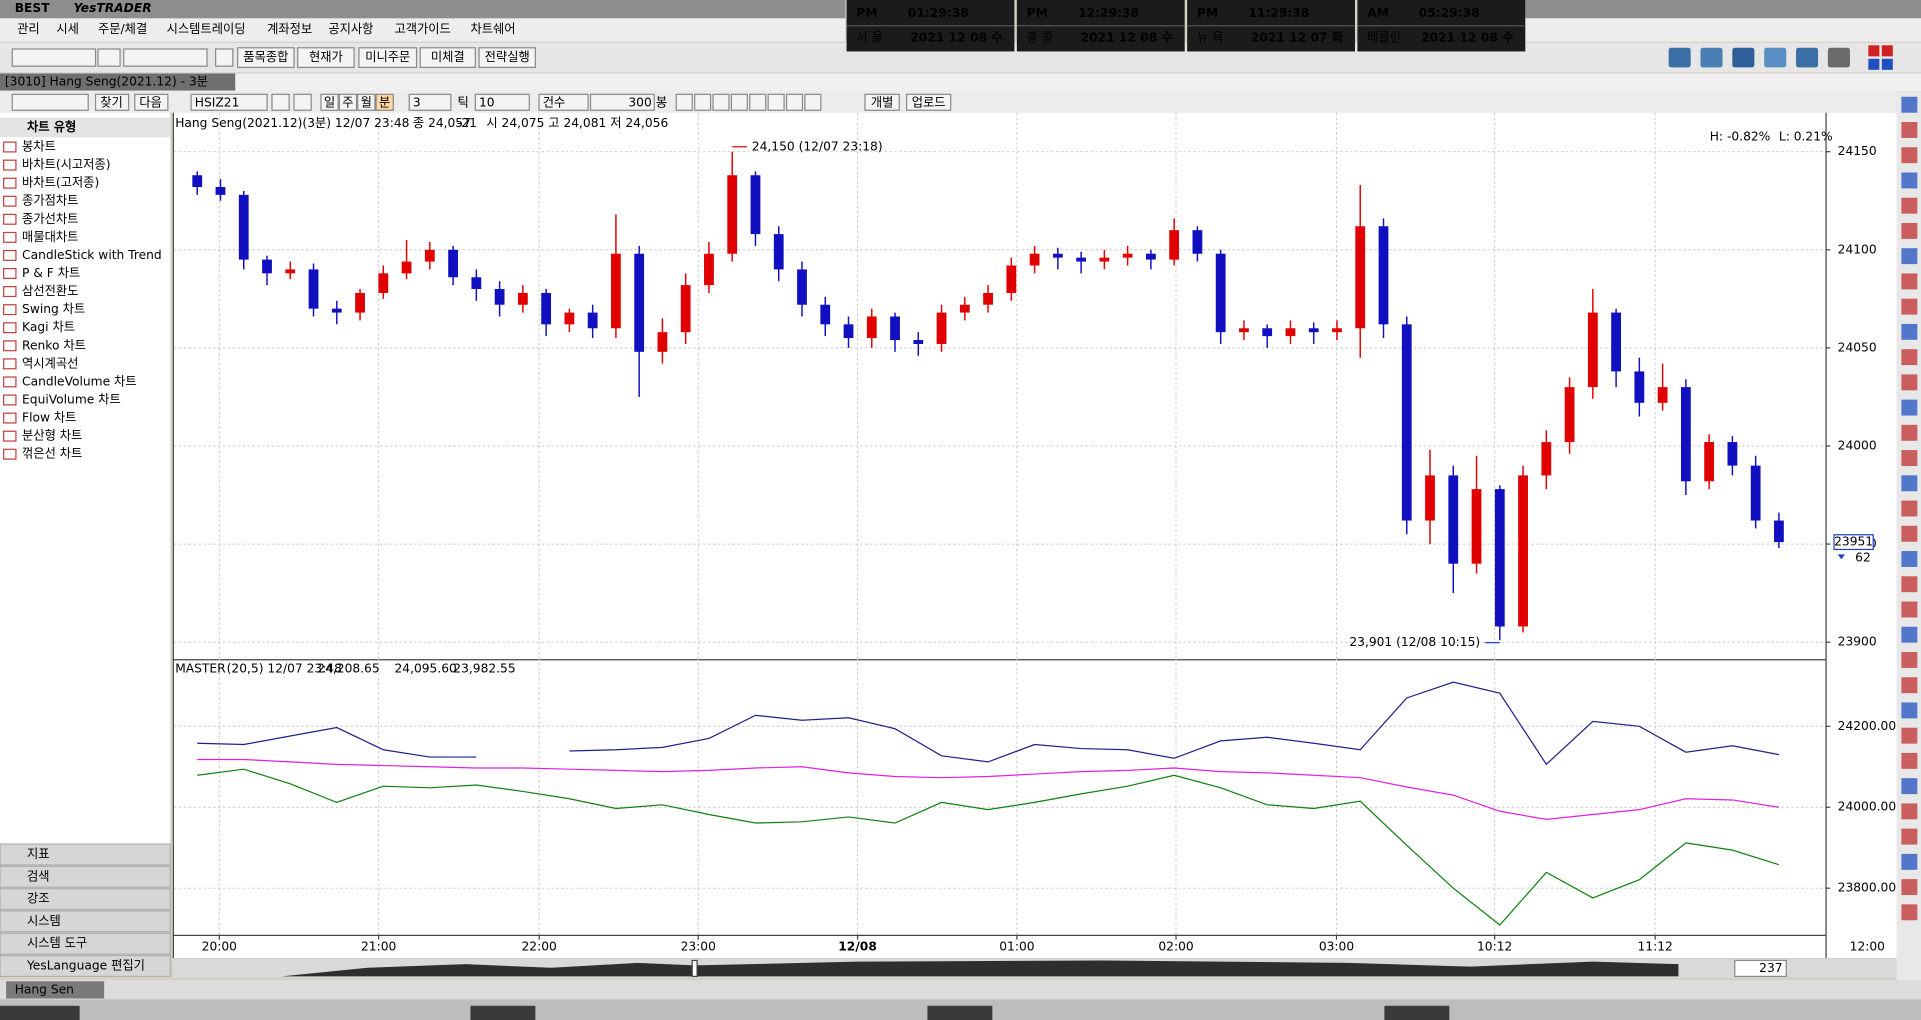 This screenshot has height=1020, width=1921. Describe the element at coordinates (122, 29) in the screenshot. I see `menu-item: 주문/체결` at that location.